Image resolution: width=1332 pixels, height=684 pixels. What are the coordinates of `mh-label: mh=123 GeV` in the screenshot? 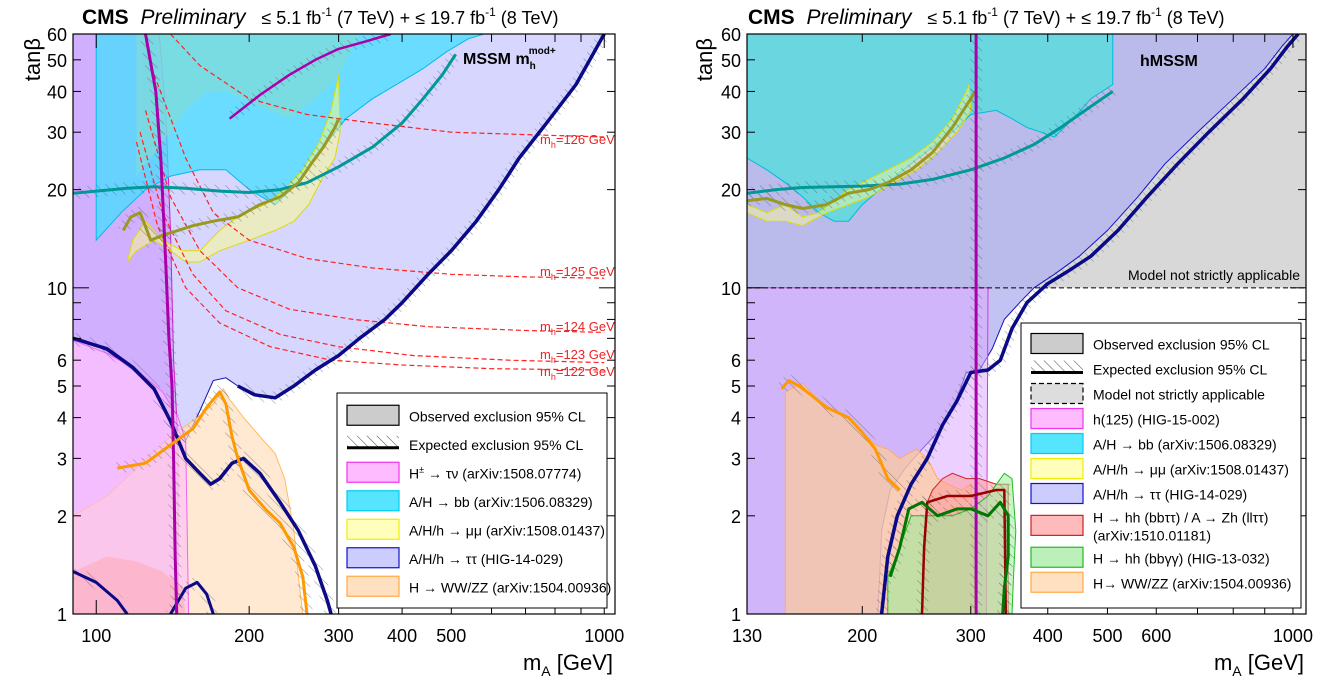 It's located at (577, 356).